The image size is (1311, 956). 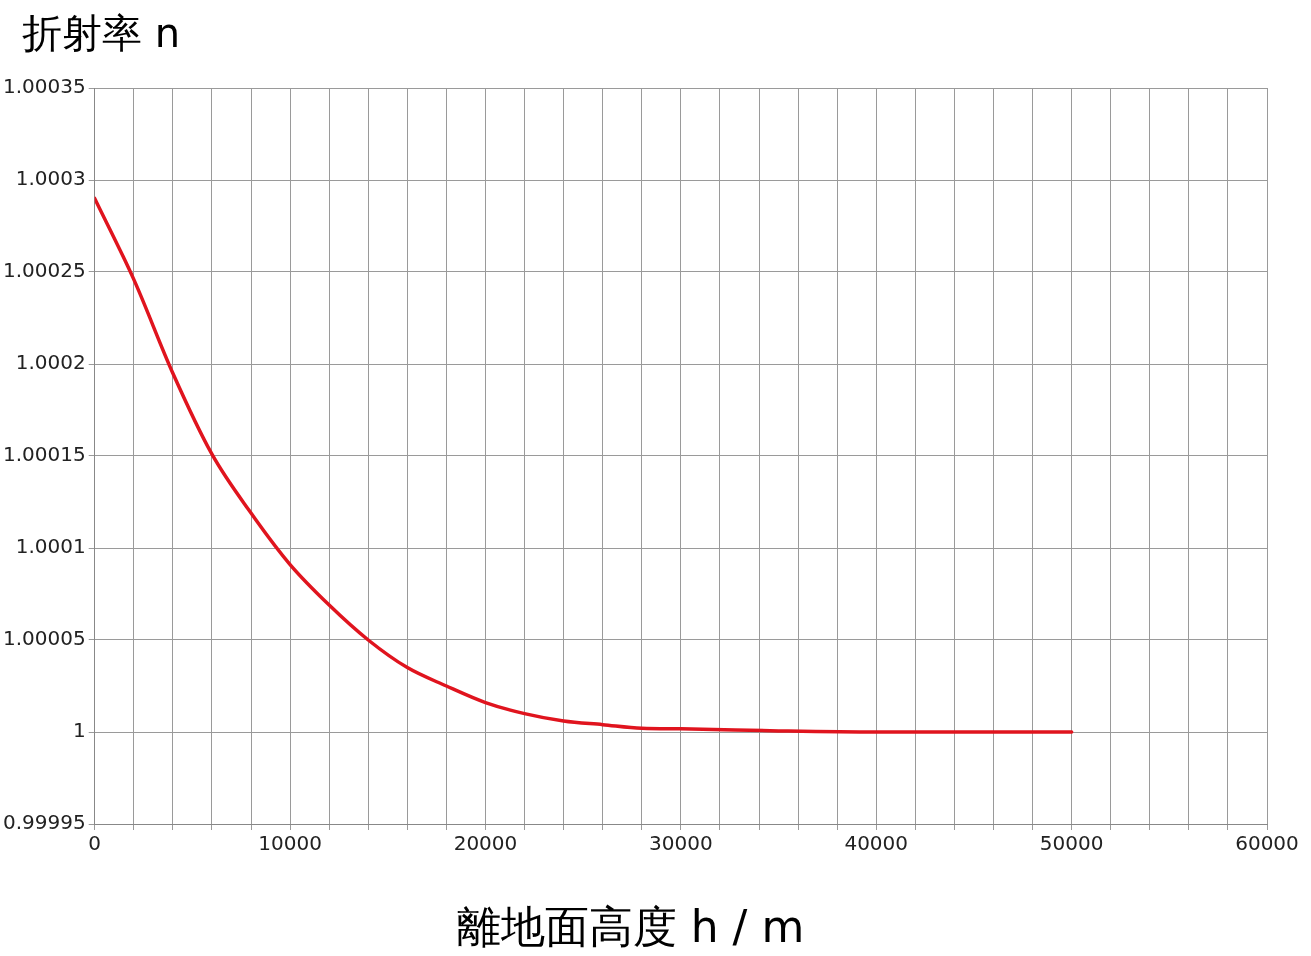 What do you see at coordinates (290, 843) in the screenshot?
I see `x-tick-label: 10000` at bounding box center [290, 843].